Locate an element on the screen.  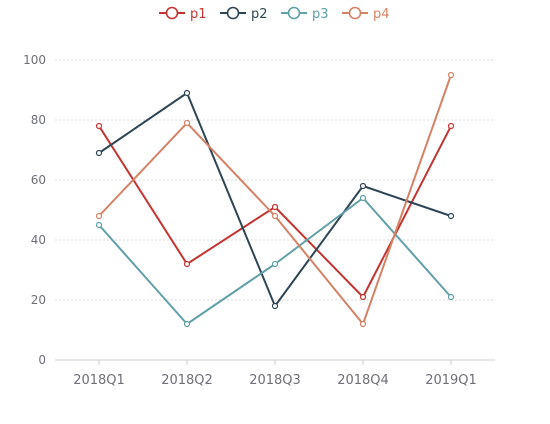
legend: p1 p2 p3 p4 is located at coordinates (274, 14).